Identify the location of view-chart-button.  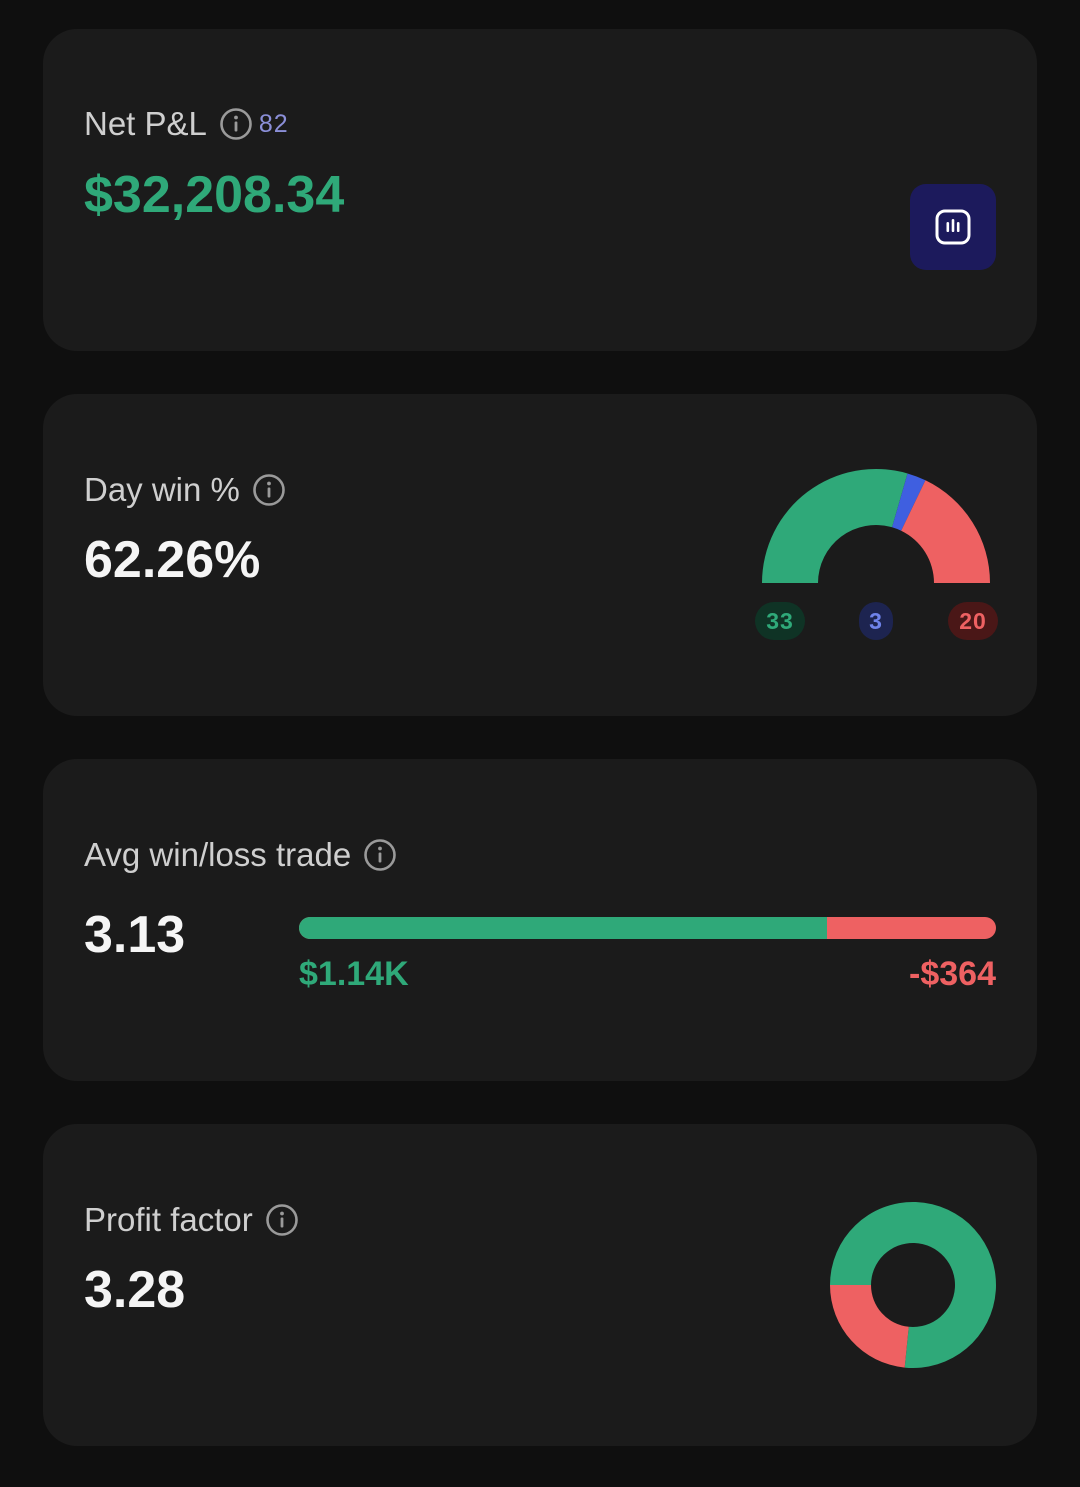
(953, 227).